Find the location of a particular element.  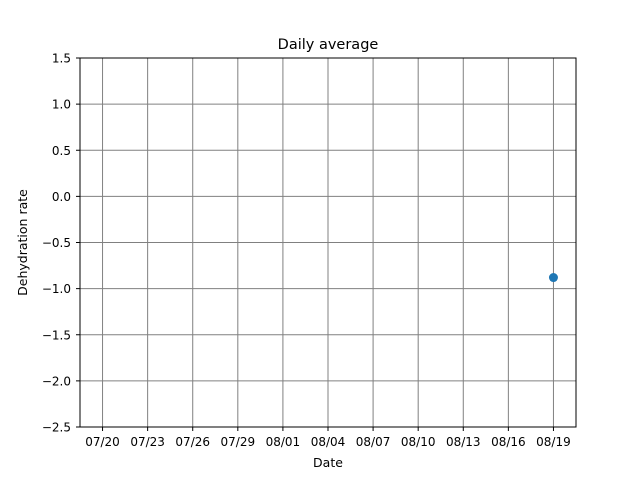

y-tick-label: −0.5 is located at coordinates (56, 243).